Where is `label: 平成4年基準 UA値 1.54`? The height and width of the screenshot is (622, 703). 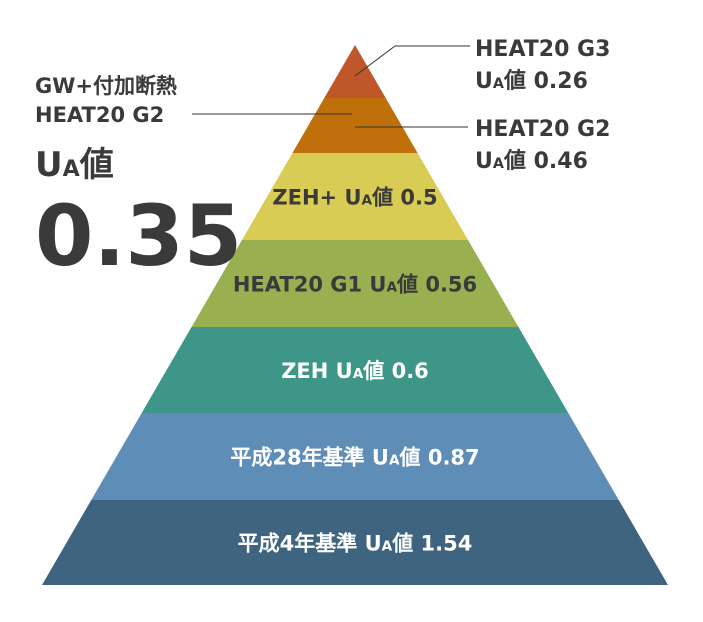
label: 平成4年基準 UA値 1.54 is located at coordinates (355, 544).